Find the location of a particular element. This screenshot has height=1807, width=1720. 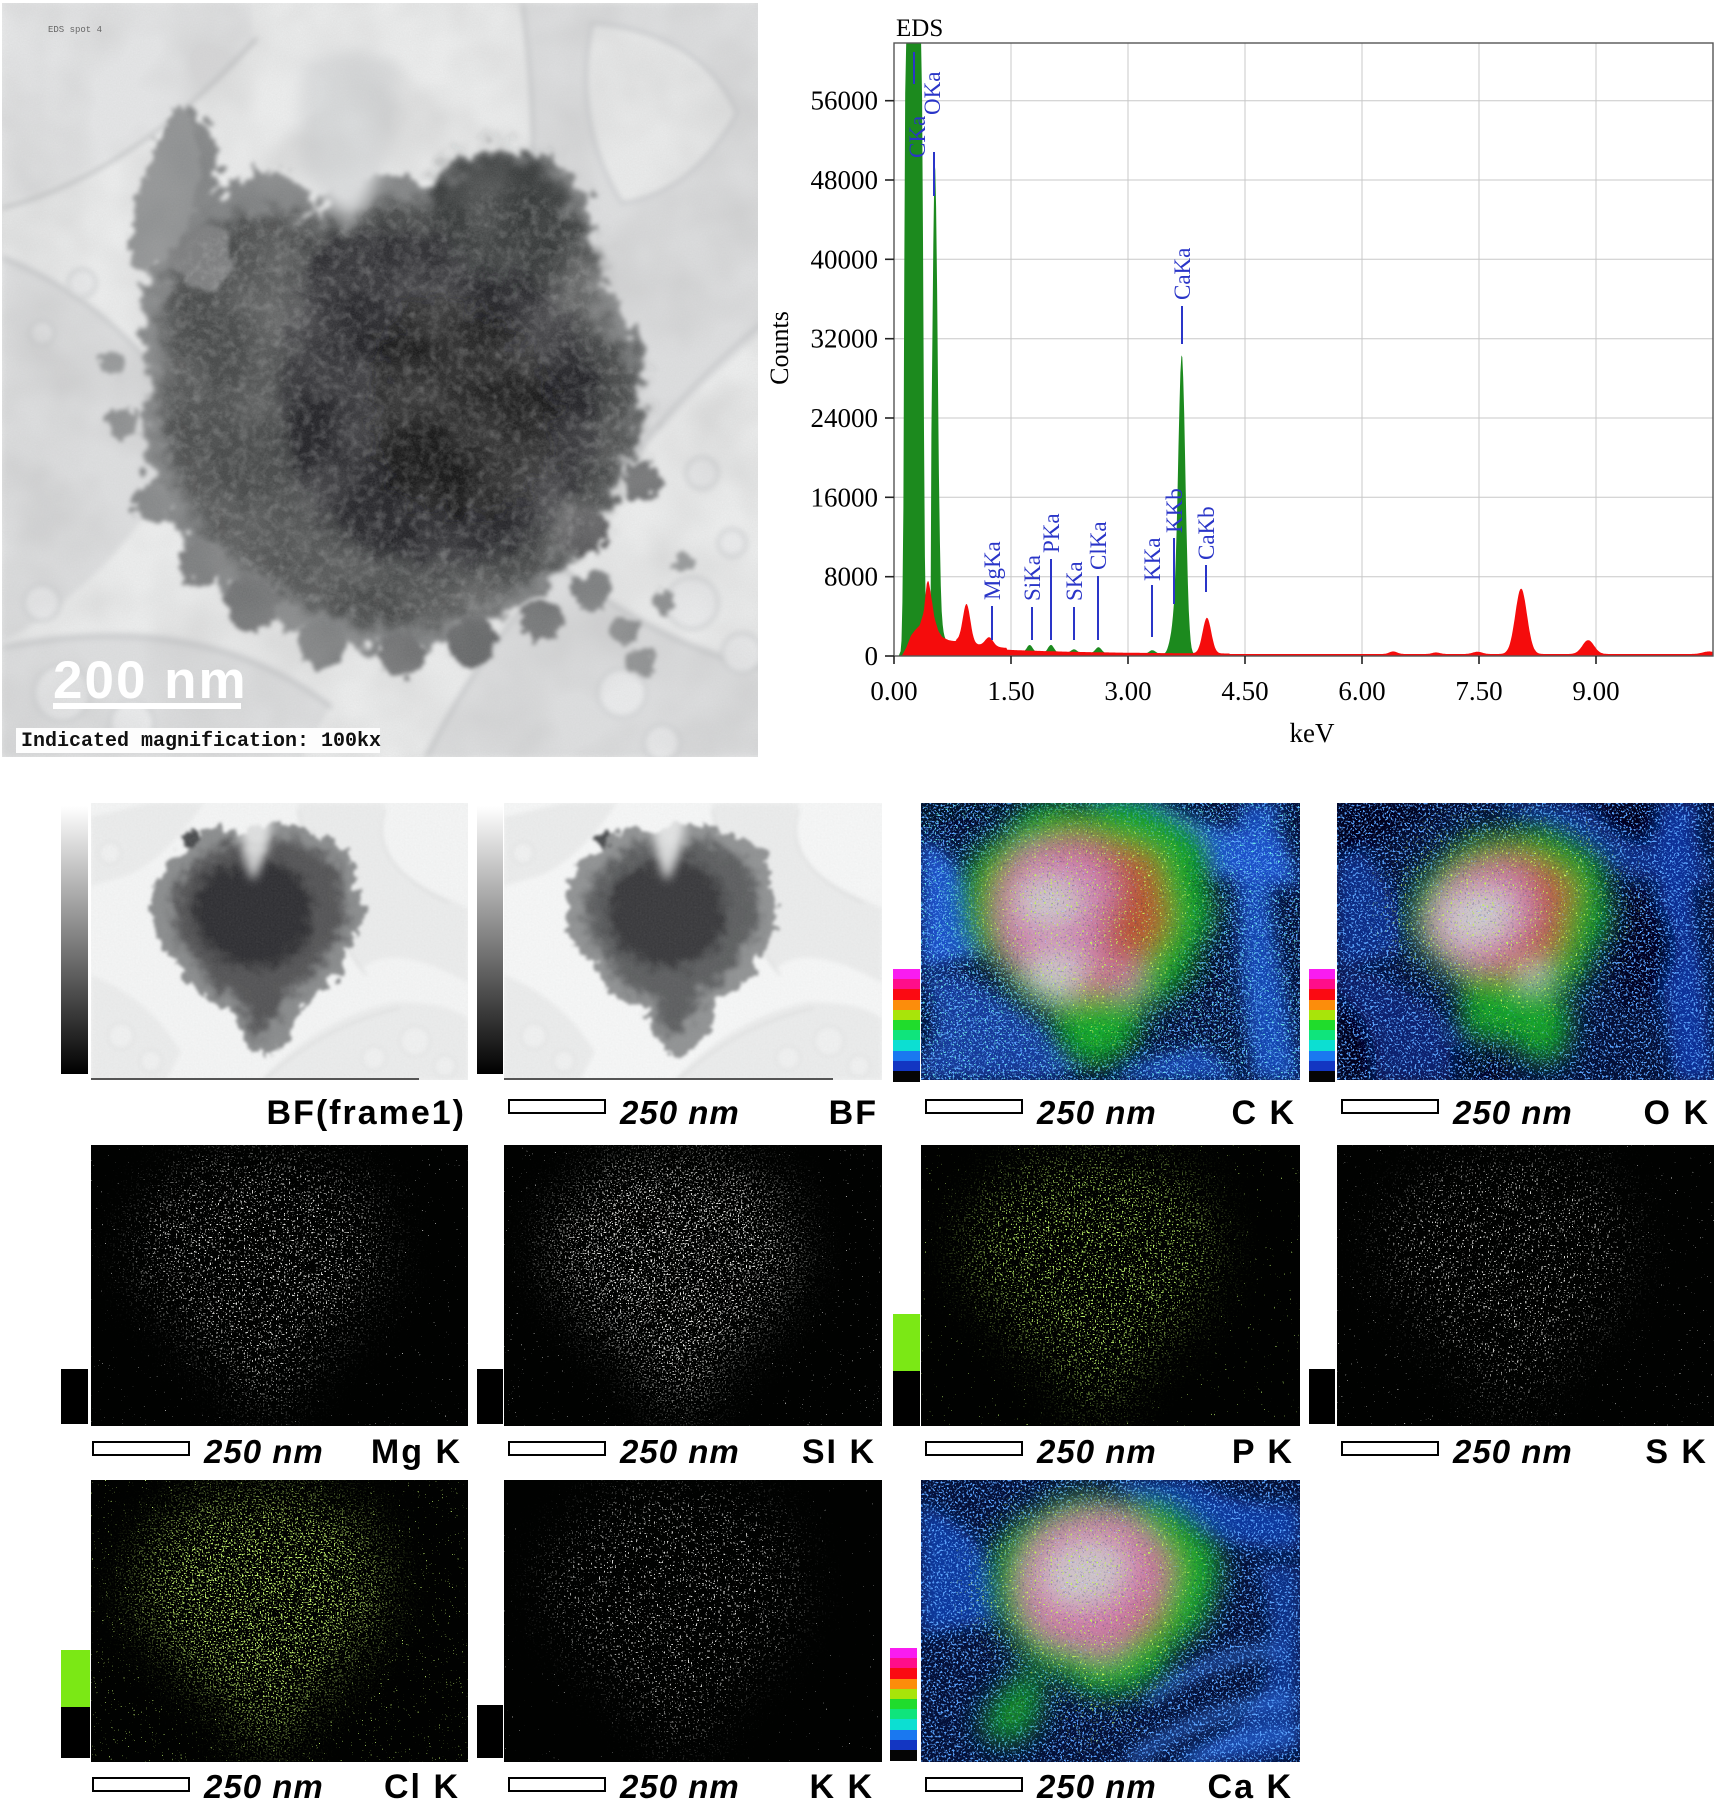

svg-text: CKa is located at coordinates (917, 137).